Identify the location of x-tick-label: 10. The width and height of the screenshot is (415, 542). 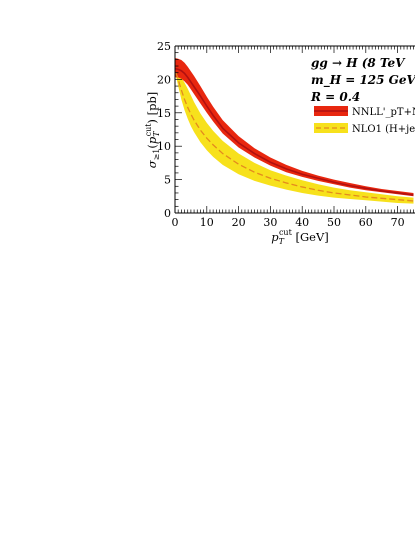
(207, 222).